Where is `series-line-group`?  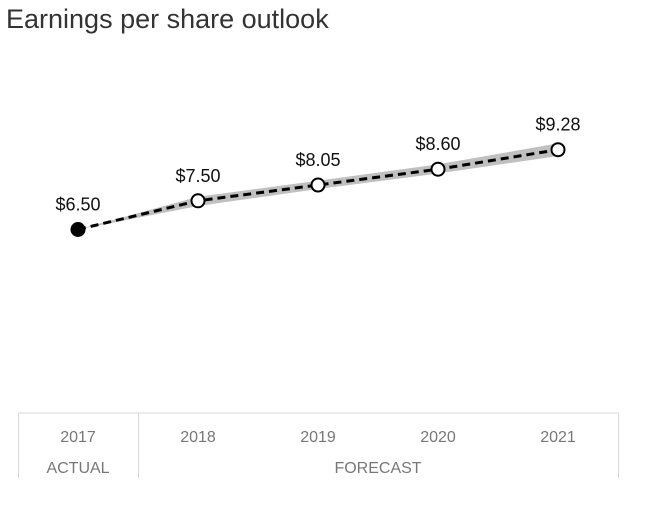 series-line-group is located at coordinates (318, 189).